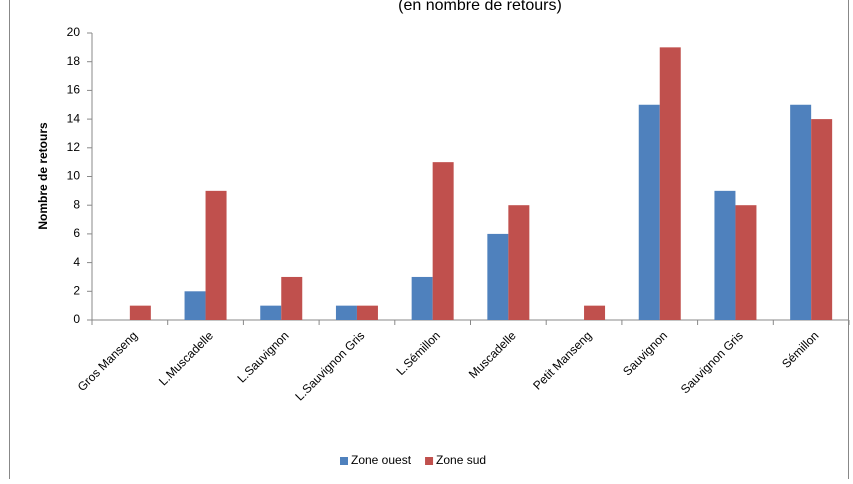 This screenshot has width=853, height=484. Describe the element at coordinates (74, 90) in the screenshot. I see `y-tick-label: 16` at that location.